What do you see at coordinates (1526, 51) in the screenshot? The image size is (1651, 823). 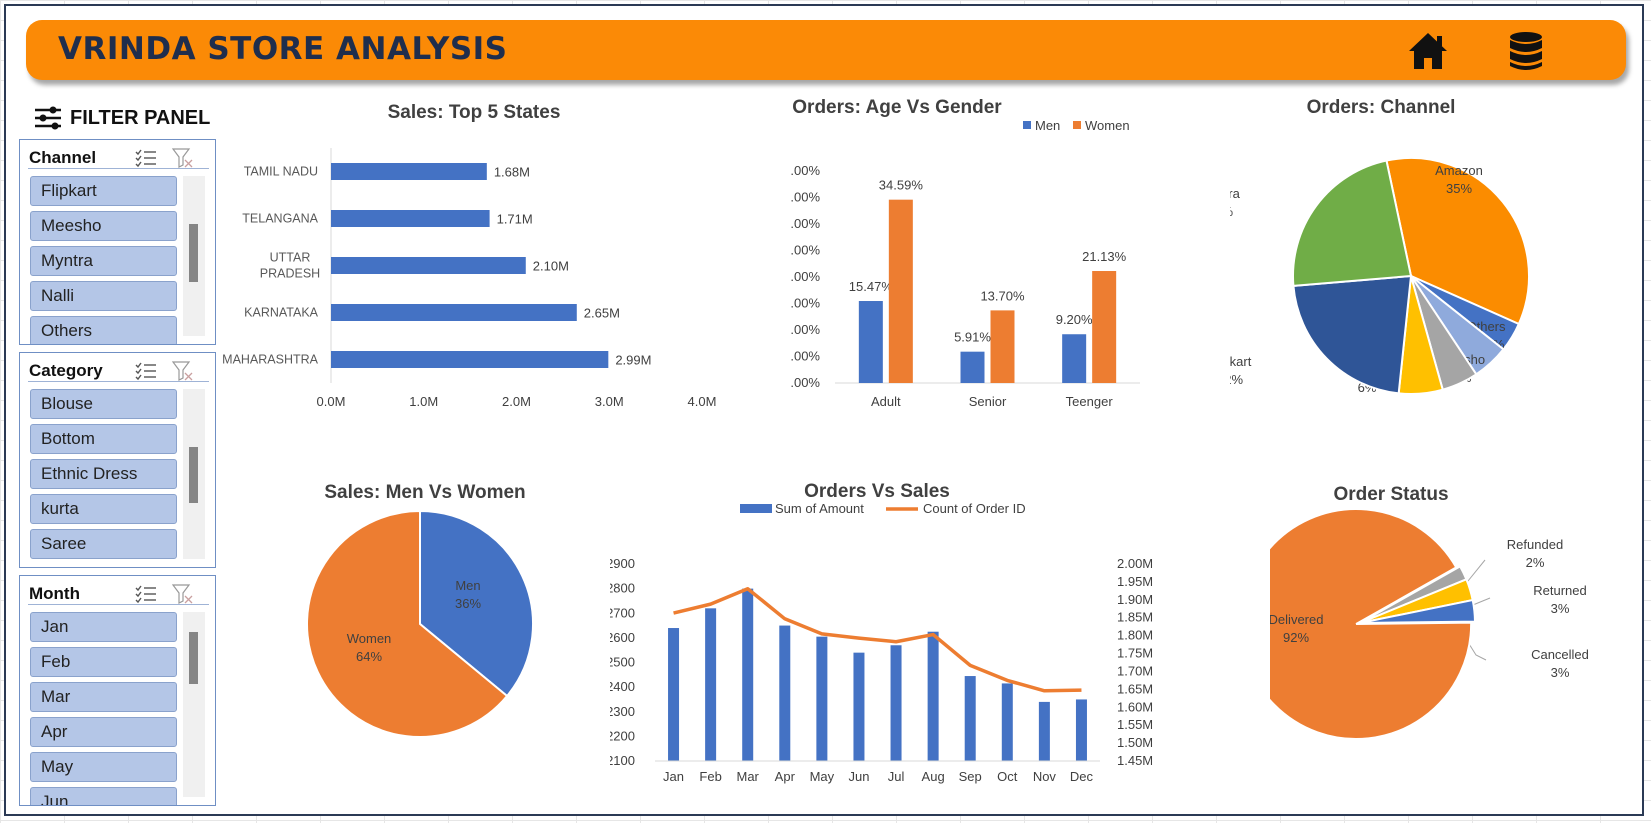 I see `database-icon` at bounding box center [1526, 51].